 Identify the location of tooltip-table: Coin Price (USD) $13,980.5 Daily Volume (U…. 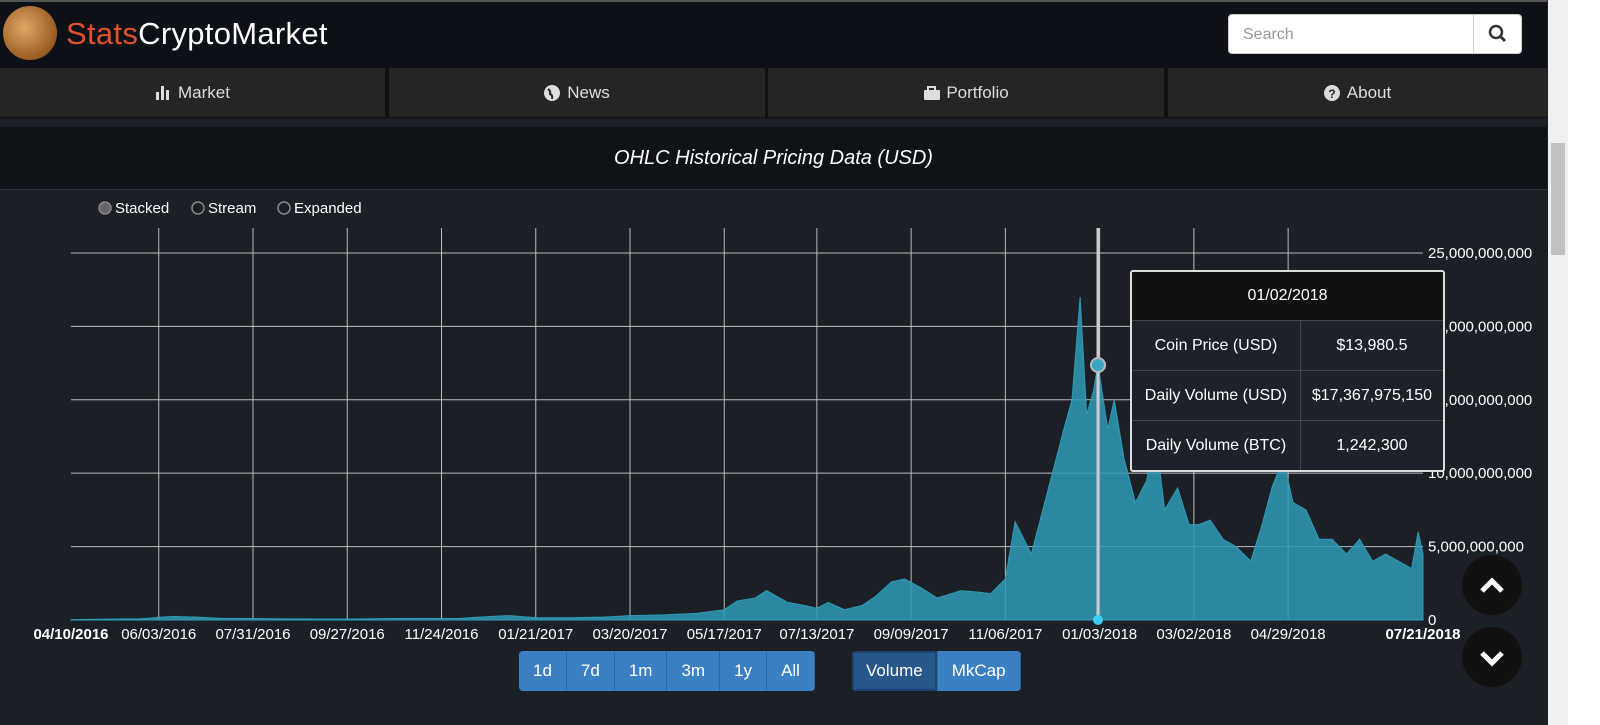
(1287, 395).